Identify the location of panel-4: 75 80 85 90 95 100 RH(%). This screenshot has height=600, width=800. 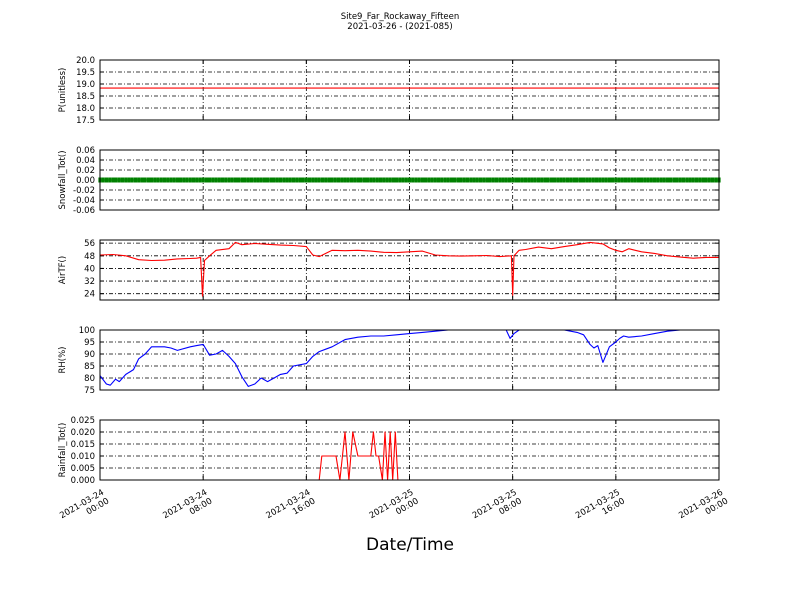
(389, 361).